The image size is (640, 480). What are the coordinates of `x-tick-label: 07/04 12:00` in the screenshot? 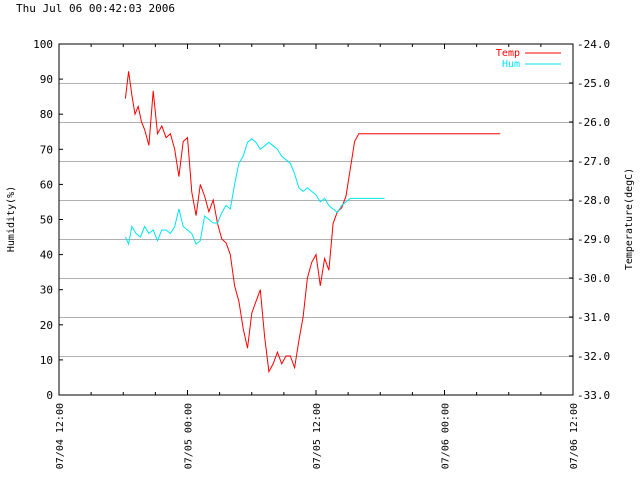 It's located at (60, 436).